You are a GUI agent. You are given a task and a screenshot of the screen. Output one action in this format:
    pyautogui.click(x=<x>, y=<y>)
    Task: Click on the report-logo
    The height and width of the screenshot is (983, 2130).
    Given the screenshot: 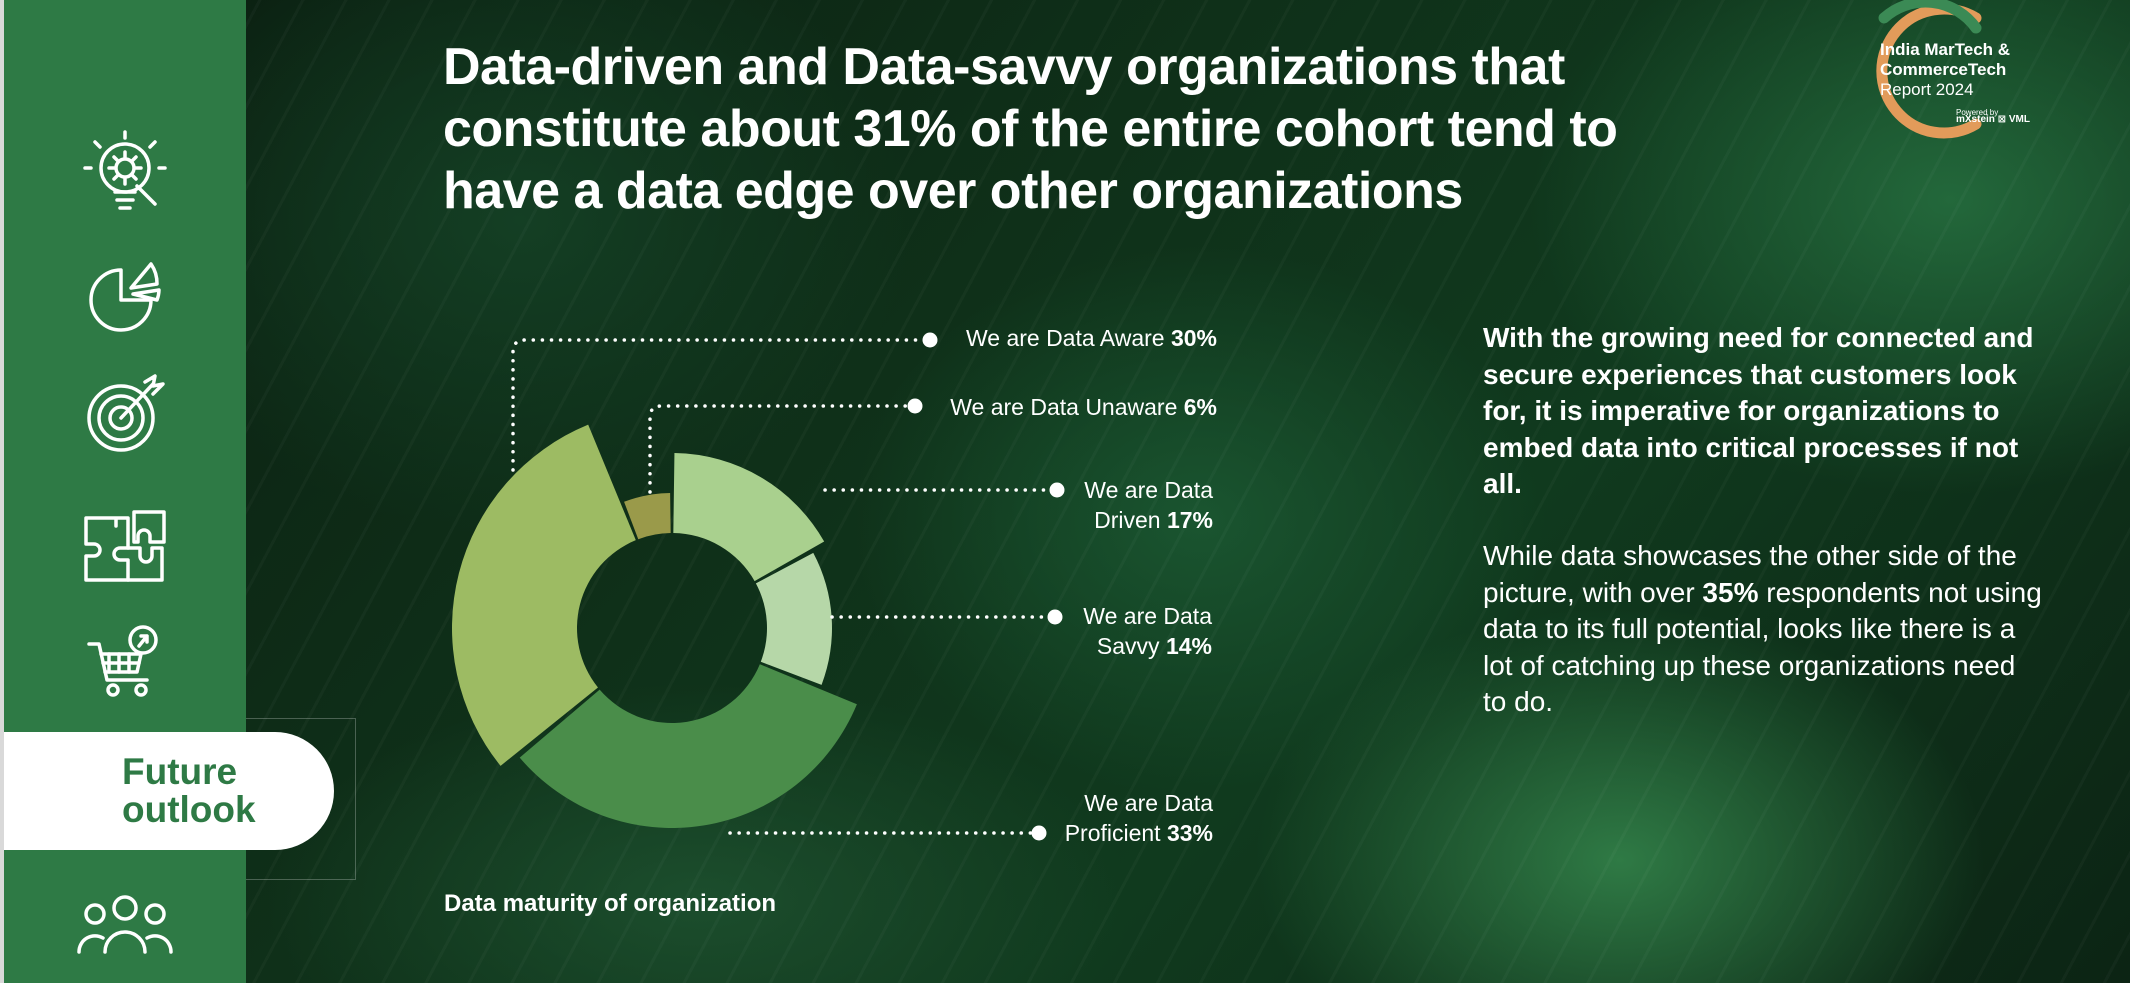 What is the action you would take?
    pyautogui.click(x=1929, y=69)
    